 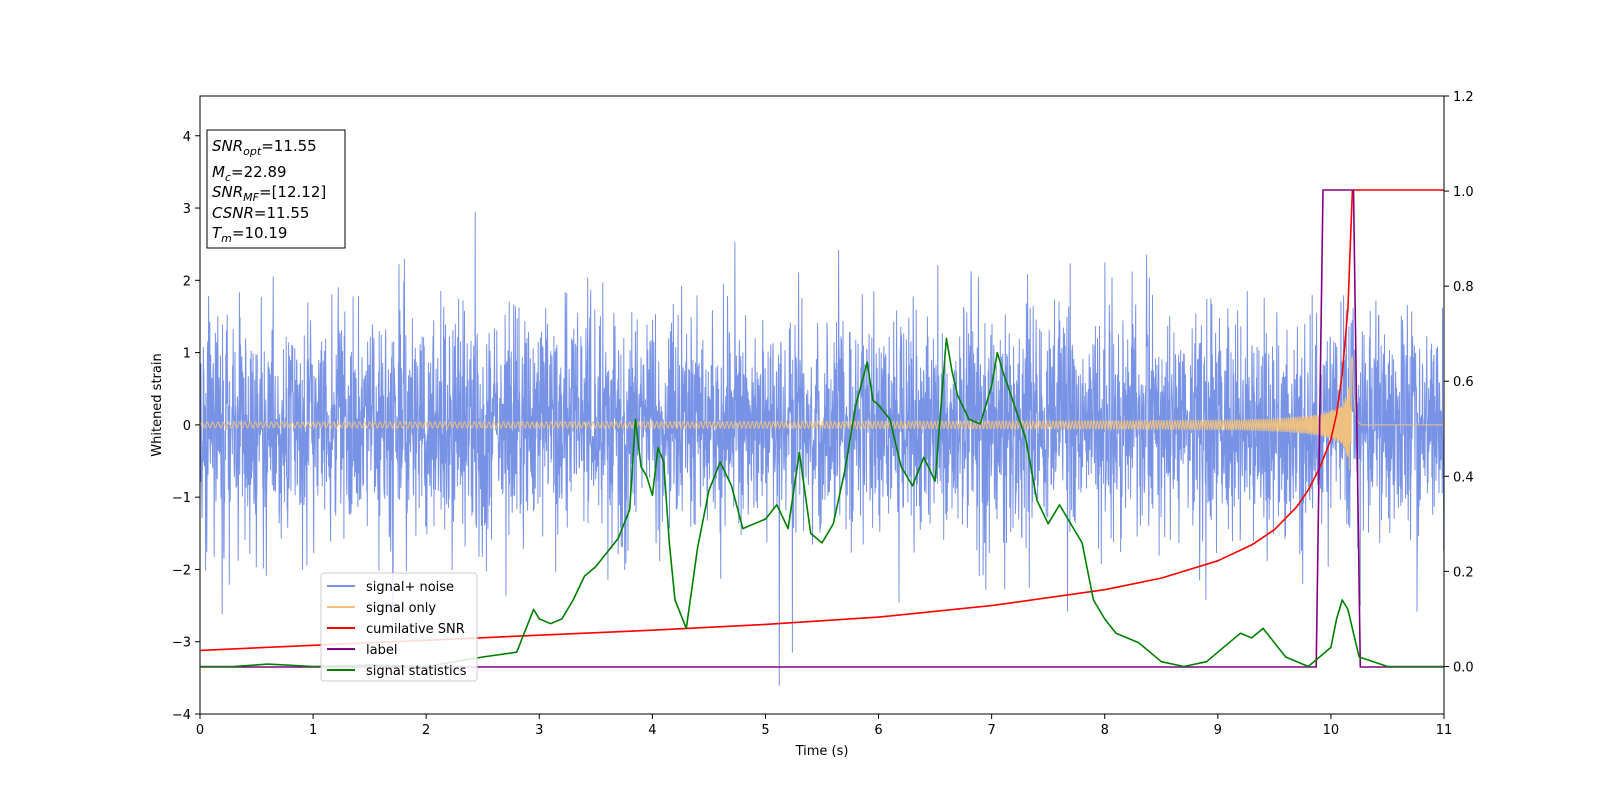 What do you see at coordinates (1218, 730) in the screenshot?
I see `x-tick-label: 9` at bounding box center [1218, 730].